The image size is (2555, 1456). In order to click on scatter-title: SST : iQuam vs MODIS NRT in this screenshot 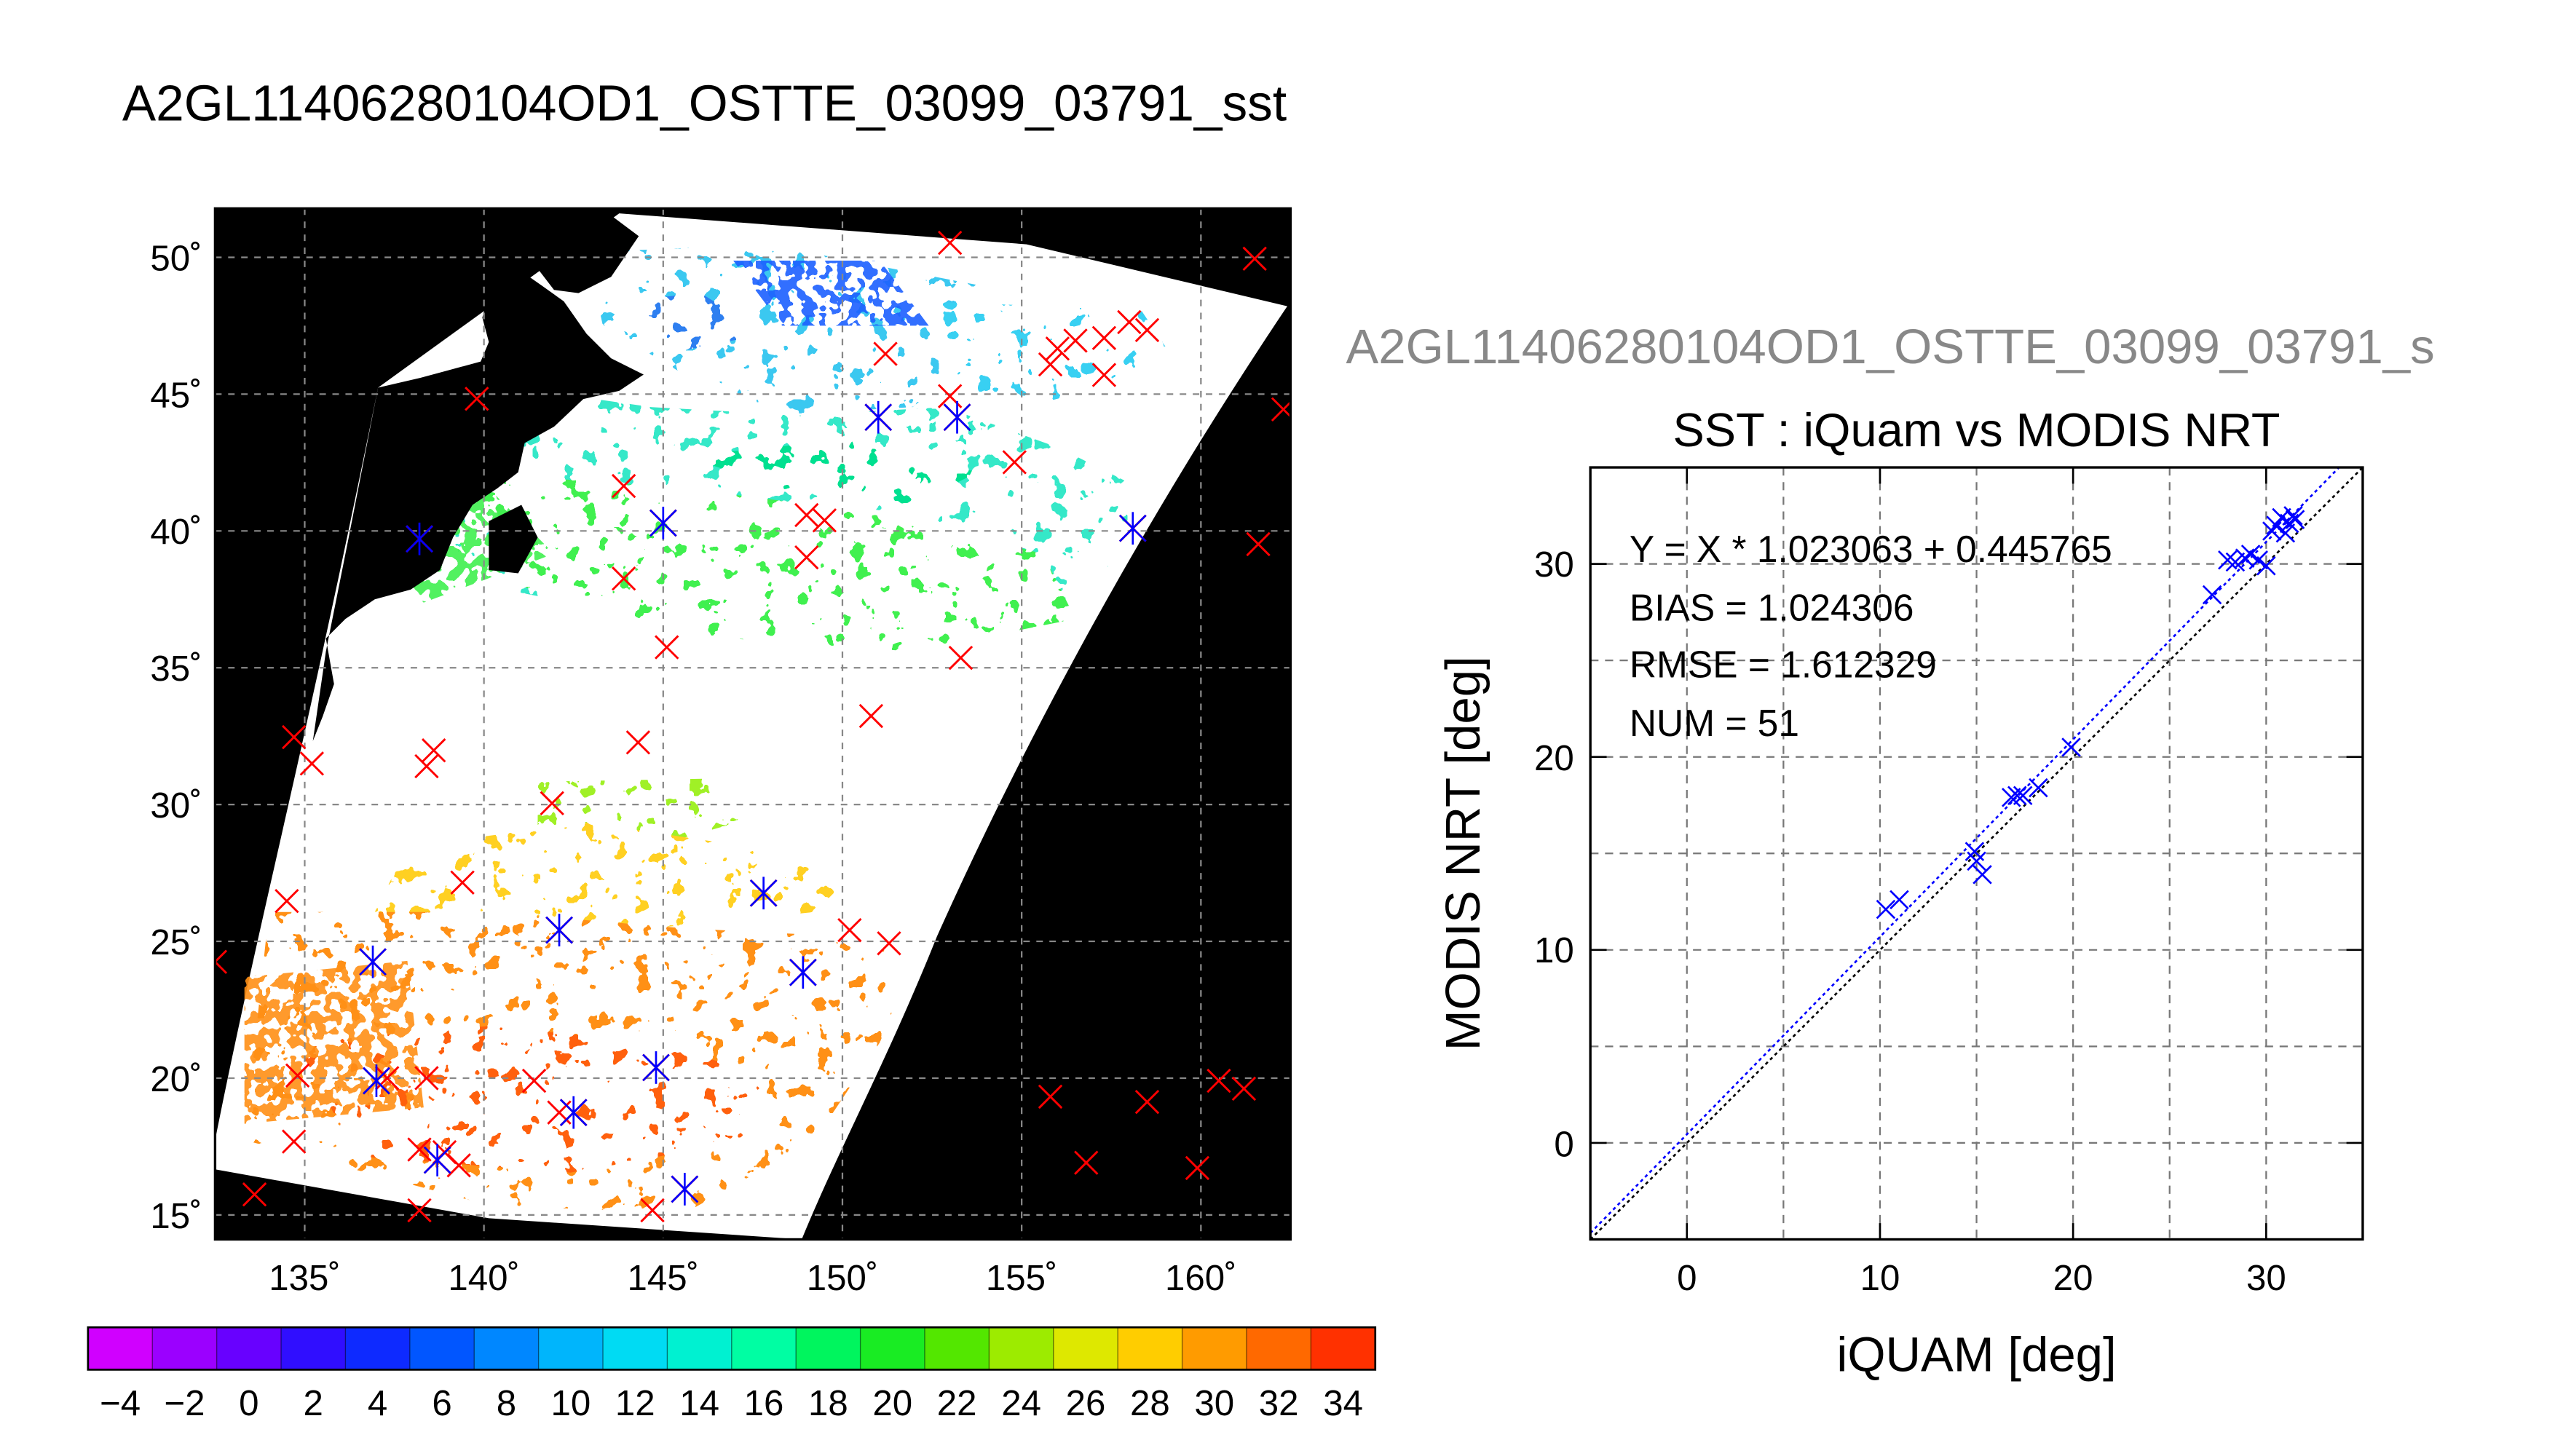, I will do `click(1976, 430)`.